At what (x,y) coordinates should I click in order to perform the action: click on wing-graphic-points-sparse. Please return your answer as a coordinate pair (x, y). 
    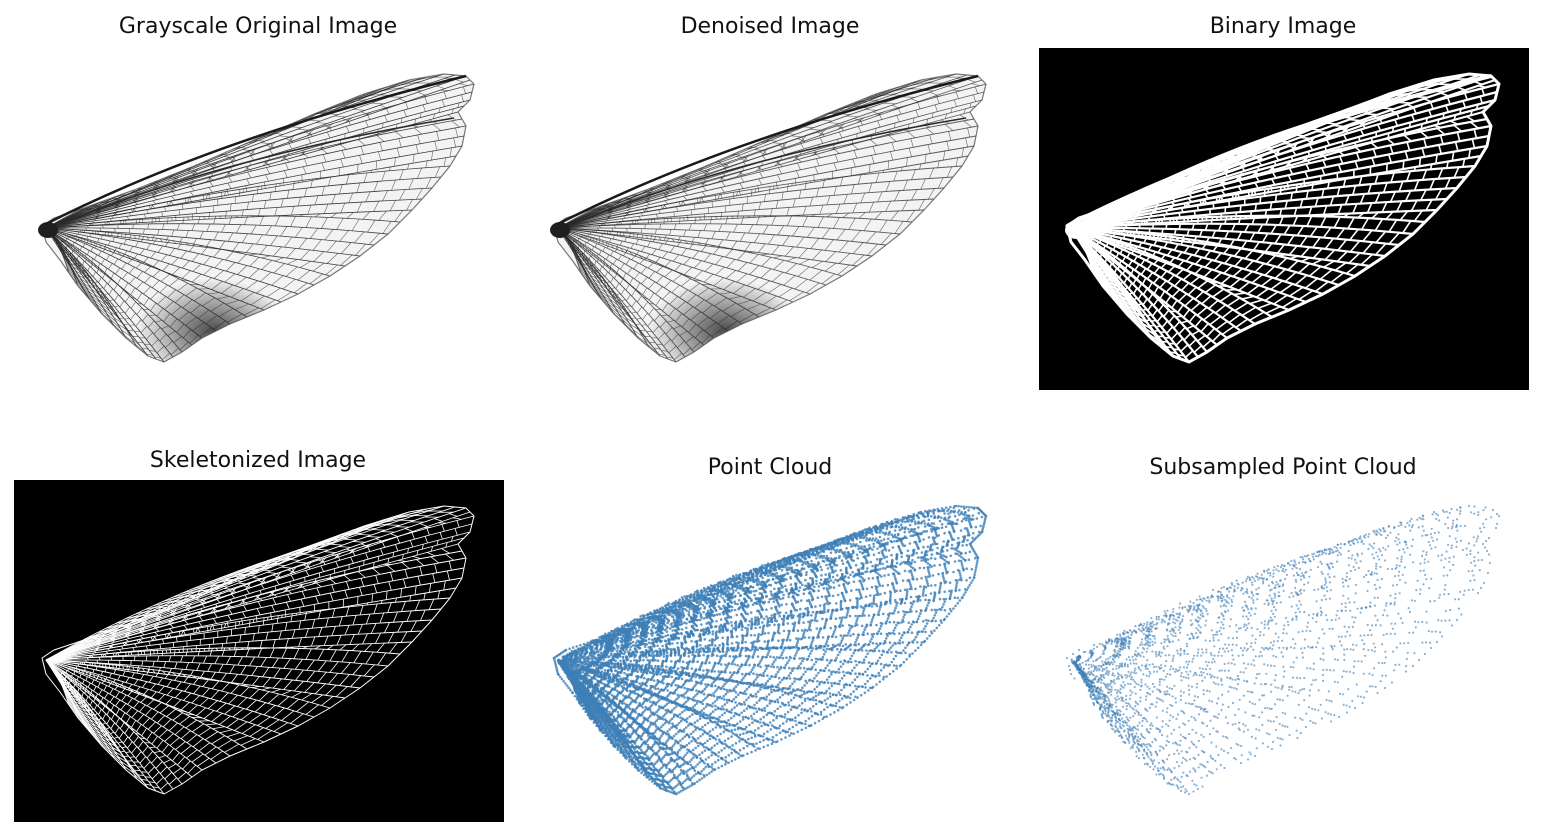
    Looking at the image, I should click on (1283, 650).